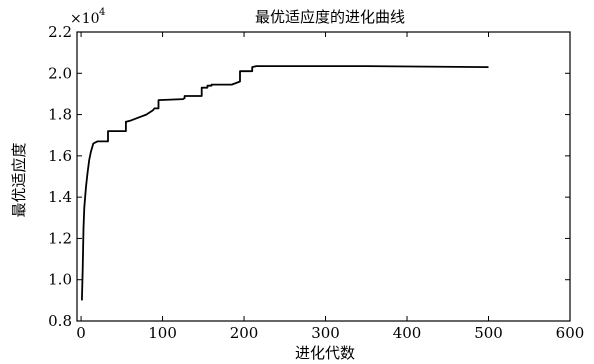  What do you see at coordinates (244, 333) in the screenshot?
I see `x-tick-label: 200` at bounding box center [244, 333].